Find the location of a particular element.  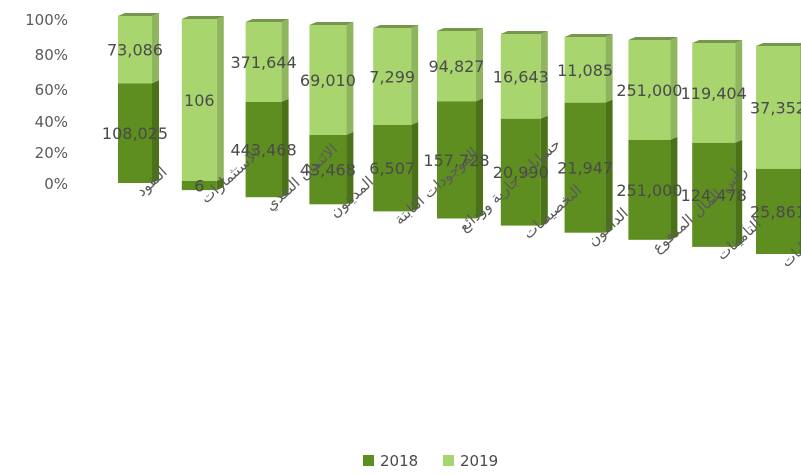

data-label-2018: 25,861 is located at coordinates (775, 211).